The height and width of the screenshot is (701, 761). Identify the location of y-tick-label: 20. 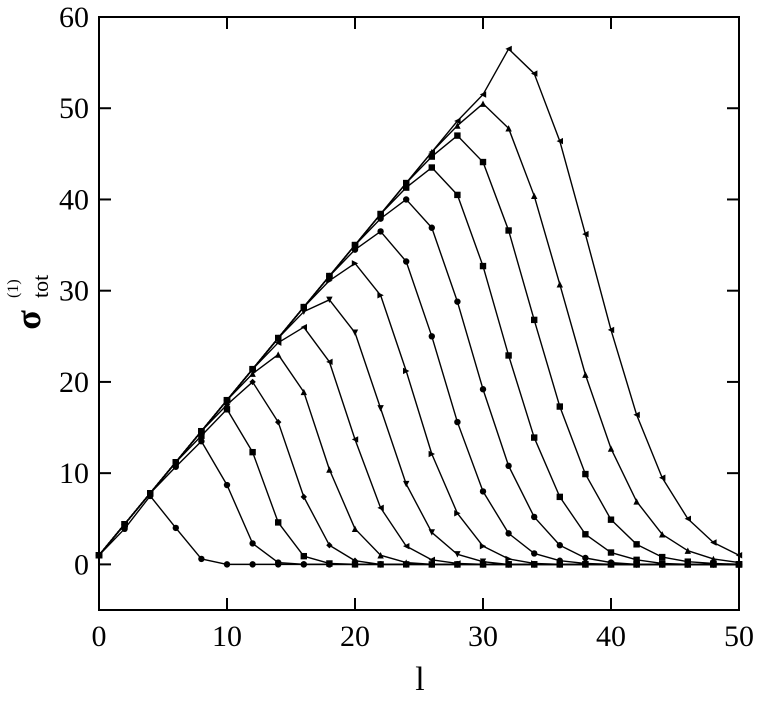
(74, 382).